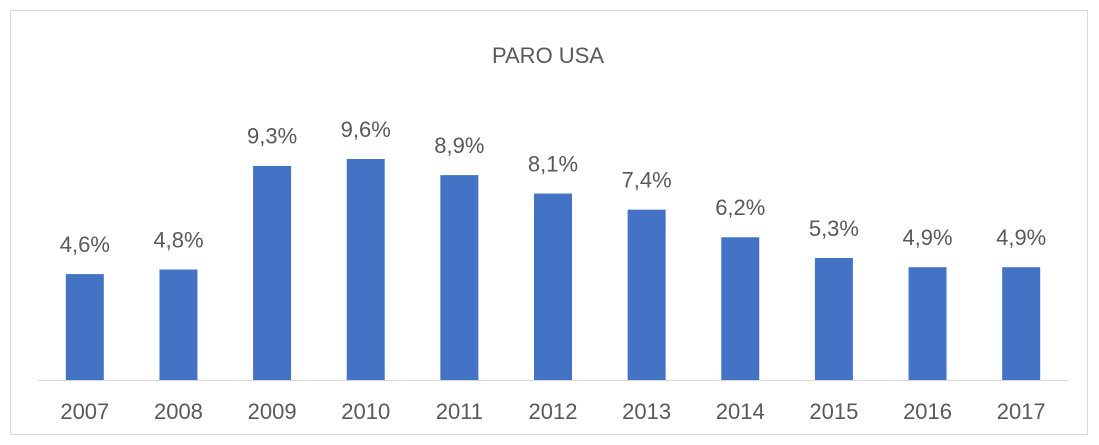 The width and height of the screenshot is (1099, 445). Describe the element at coordinates (178, 411) in the screenshot. I see `x-tick-label: 2008` at that location.